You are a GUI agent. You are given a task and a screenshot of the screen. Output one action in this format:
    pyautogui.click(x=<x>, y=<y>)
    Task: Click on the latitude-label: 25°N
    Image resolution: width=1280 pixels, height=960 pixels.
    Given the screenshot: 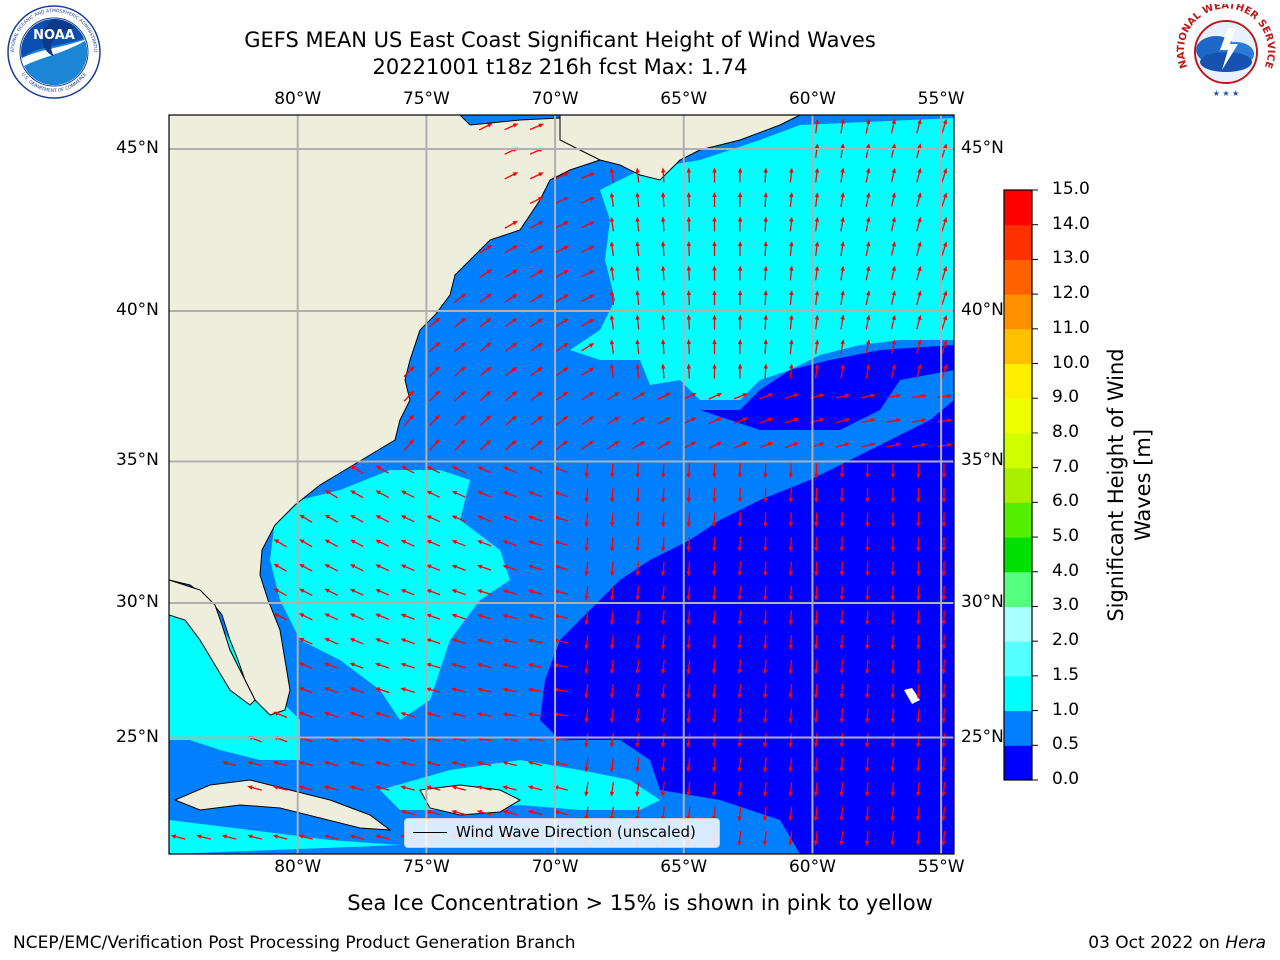 What is the action you would take?
    pyautogui.click(x=982, y=736)
    